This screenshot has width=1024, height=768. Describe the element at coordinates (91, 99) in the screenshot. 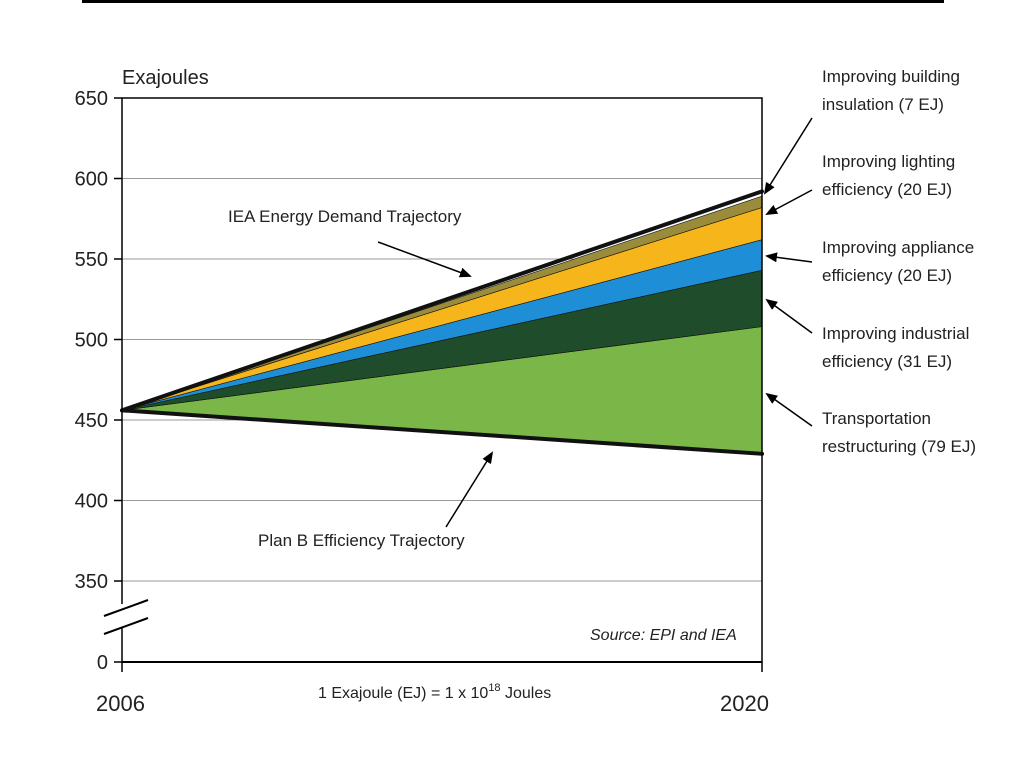

I see `y-tick-label-650: 650` at that location.